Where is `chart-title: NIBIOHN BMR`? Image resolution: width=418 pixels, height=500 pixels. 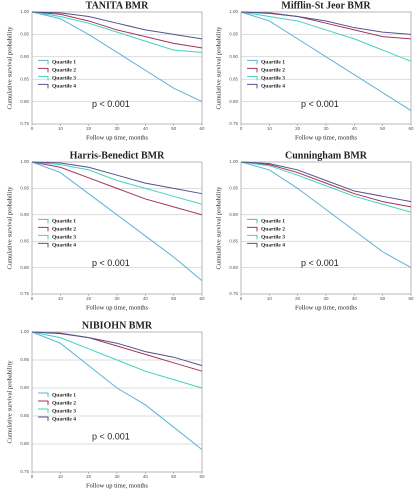
chart-title: NIBIOHN BMR is located at coordinates (117, 325).